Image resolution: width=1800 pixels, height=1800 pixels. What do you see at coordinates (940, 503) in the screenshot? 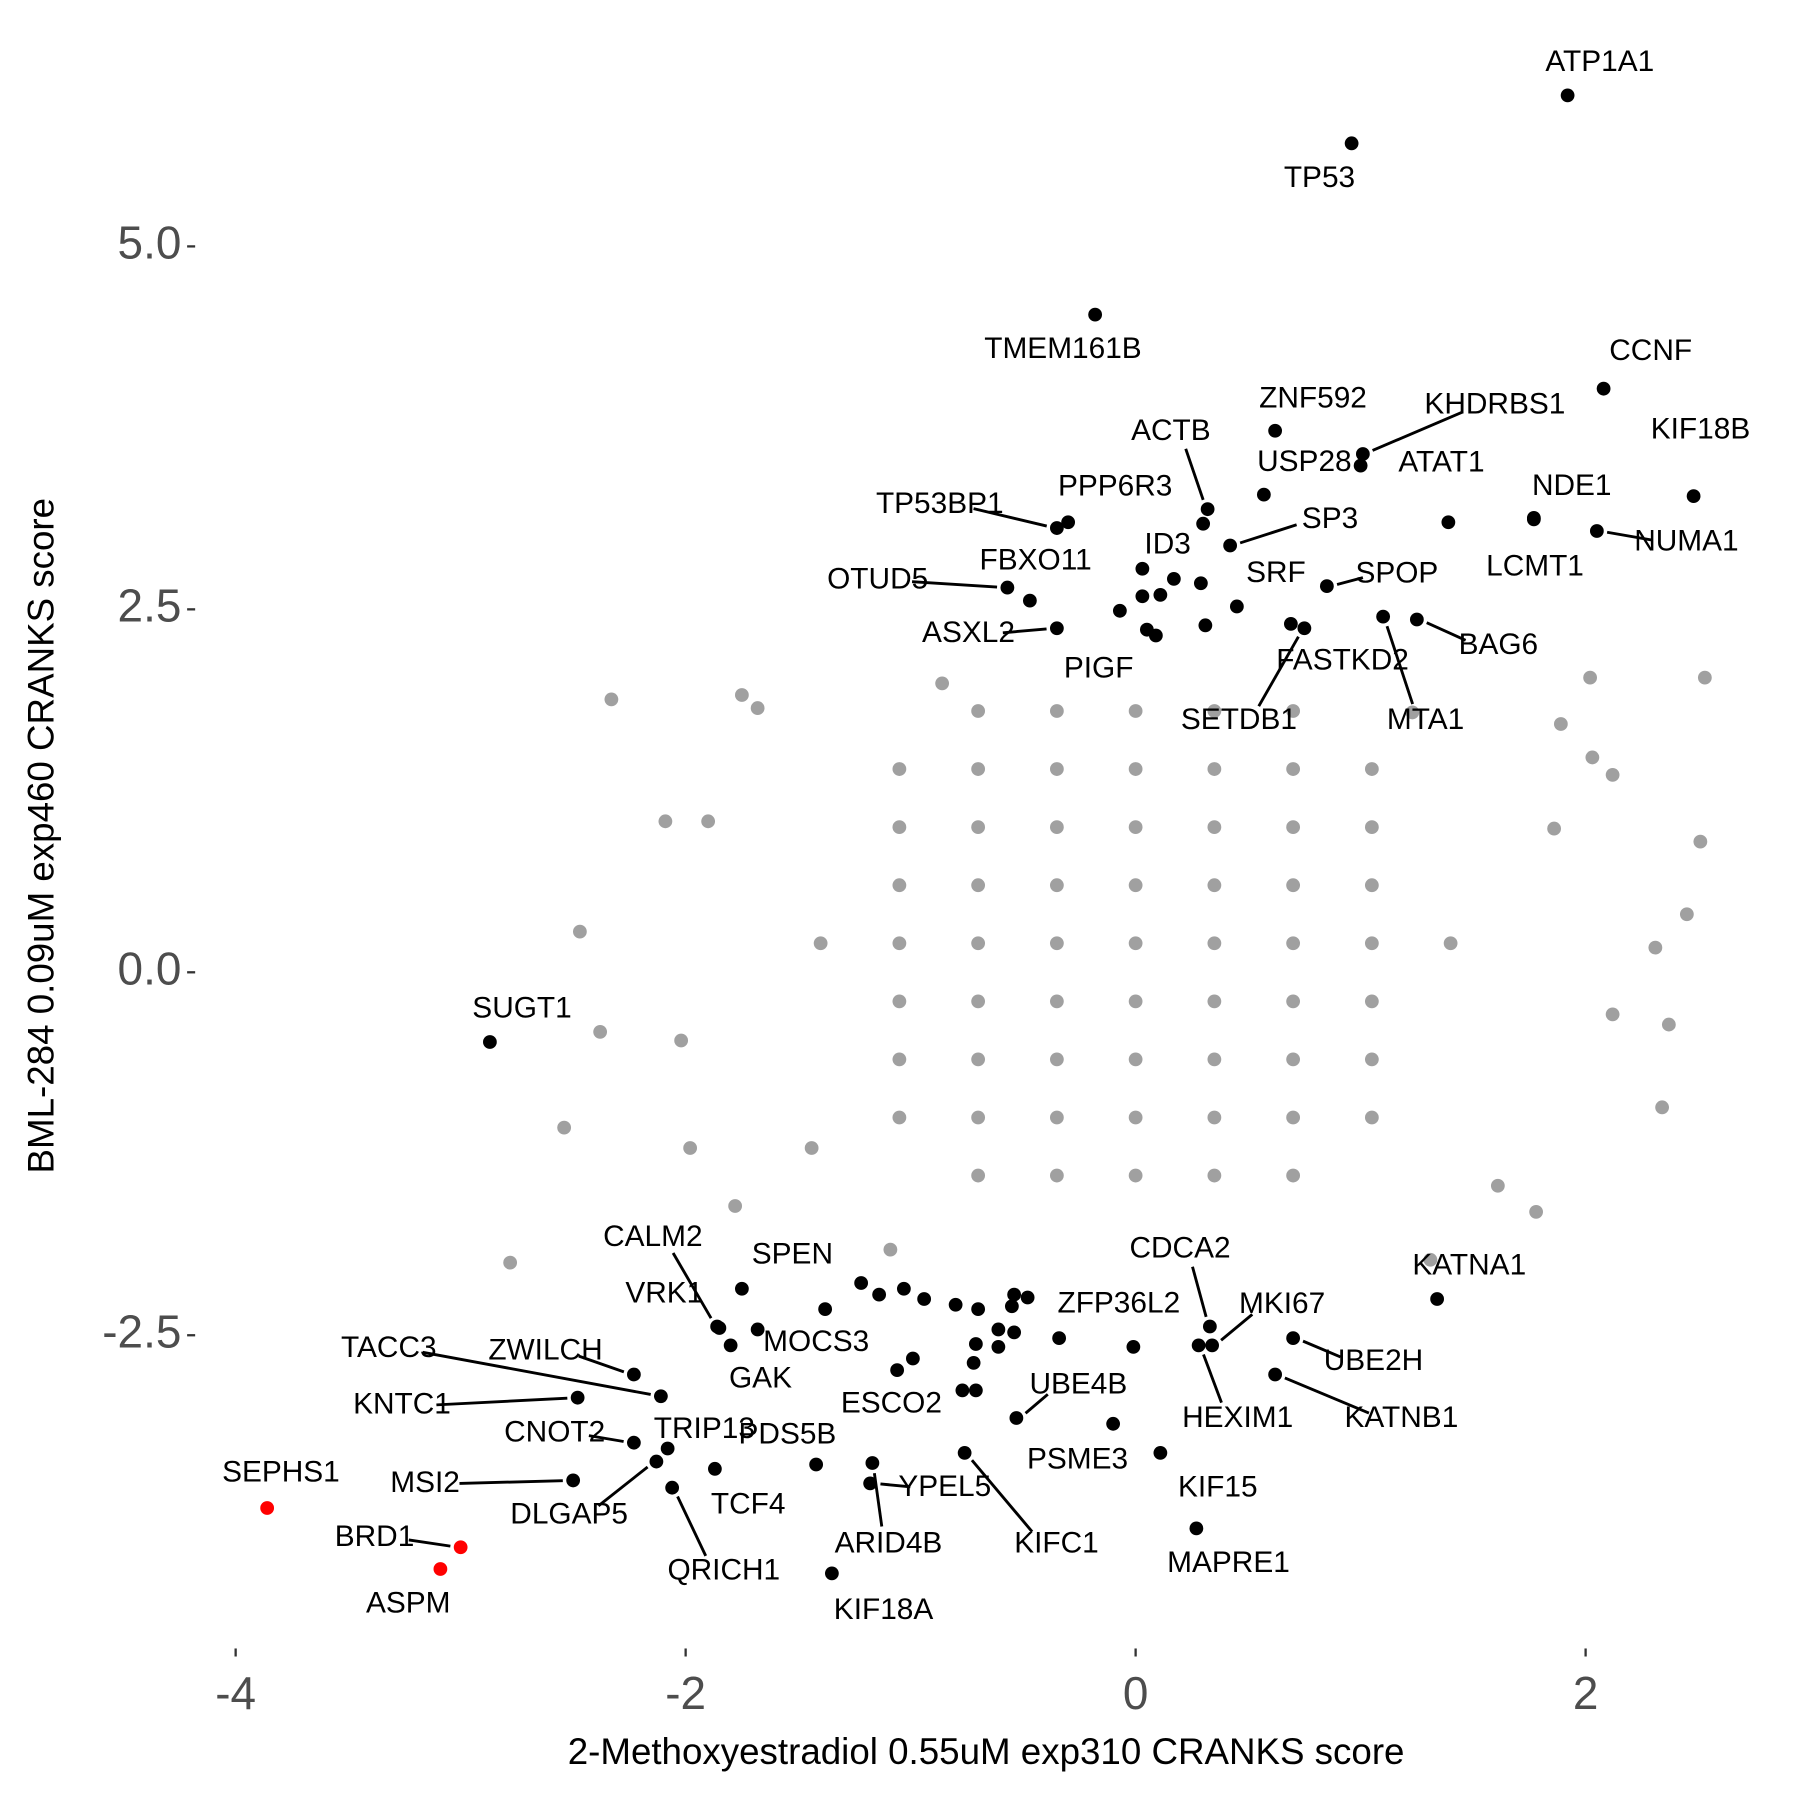
I see `point-label: TP53BP1` at bounding box center [940, 503].